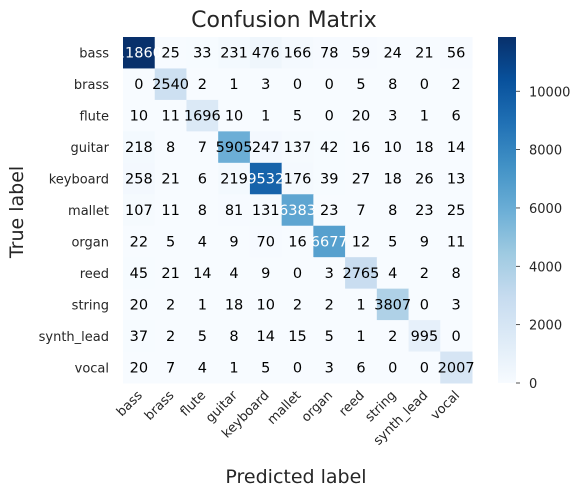 This screenshot has width=581, height=495. I want to click on cell-value-label: 45, so click(139, 274).